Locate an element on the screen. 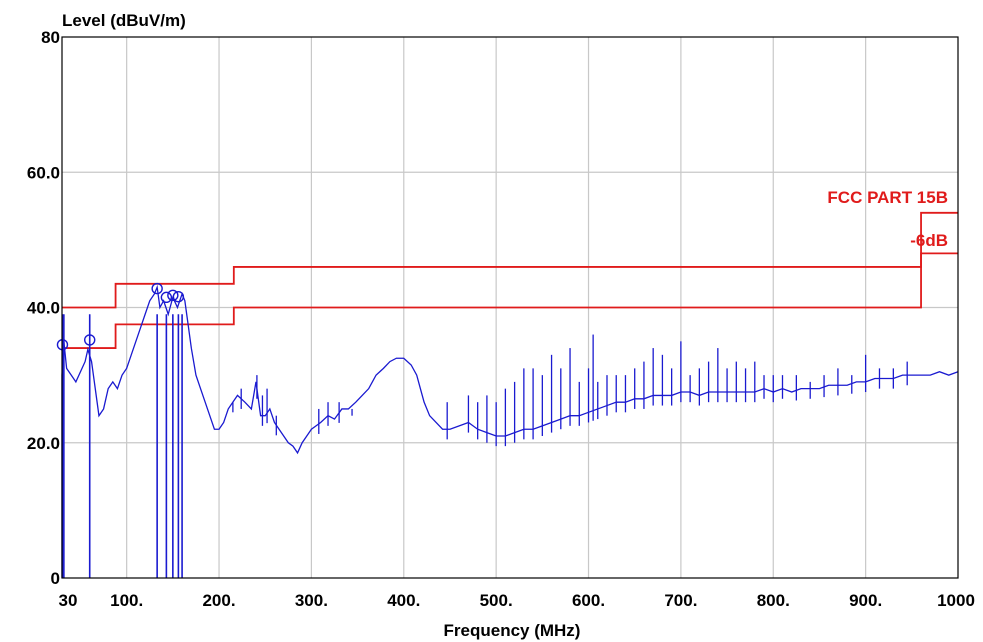  x-tick-label: 1000 is located at coordinates (956, 600).